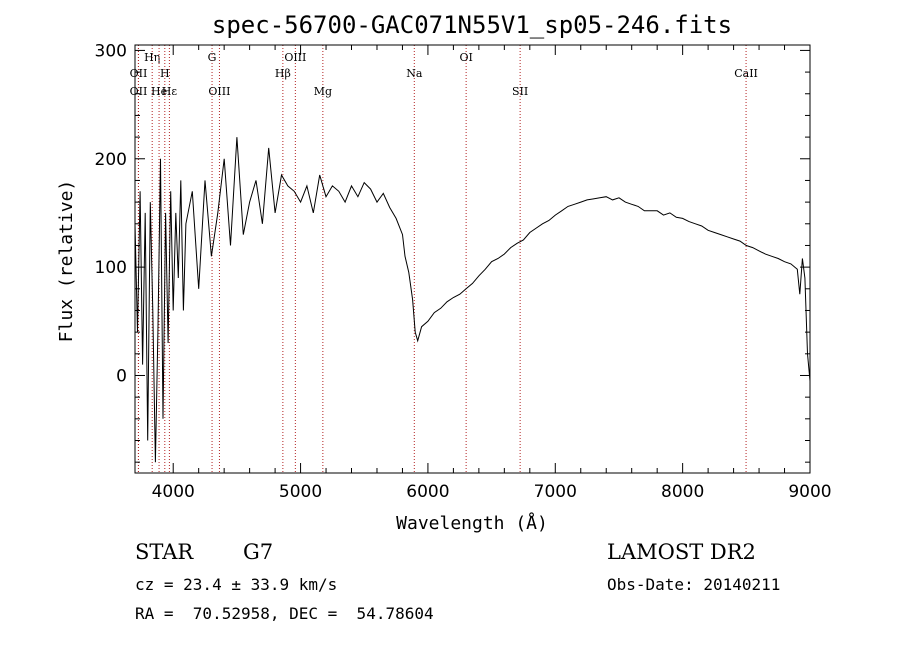 Image resolution: width=900 pixels, height=649 pixels. What do you see at coordinates (694, 584) in the screenshot?
I see `observation-date: Obs-Date: 20140211` at bounding box center [694, 584].